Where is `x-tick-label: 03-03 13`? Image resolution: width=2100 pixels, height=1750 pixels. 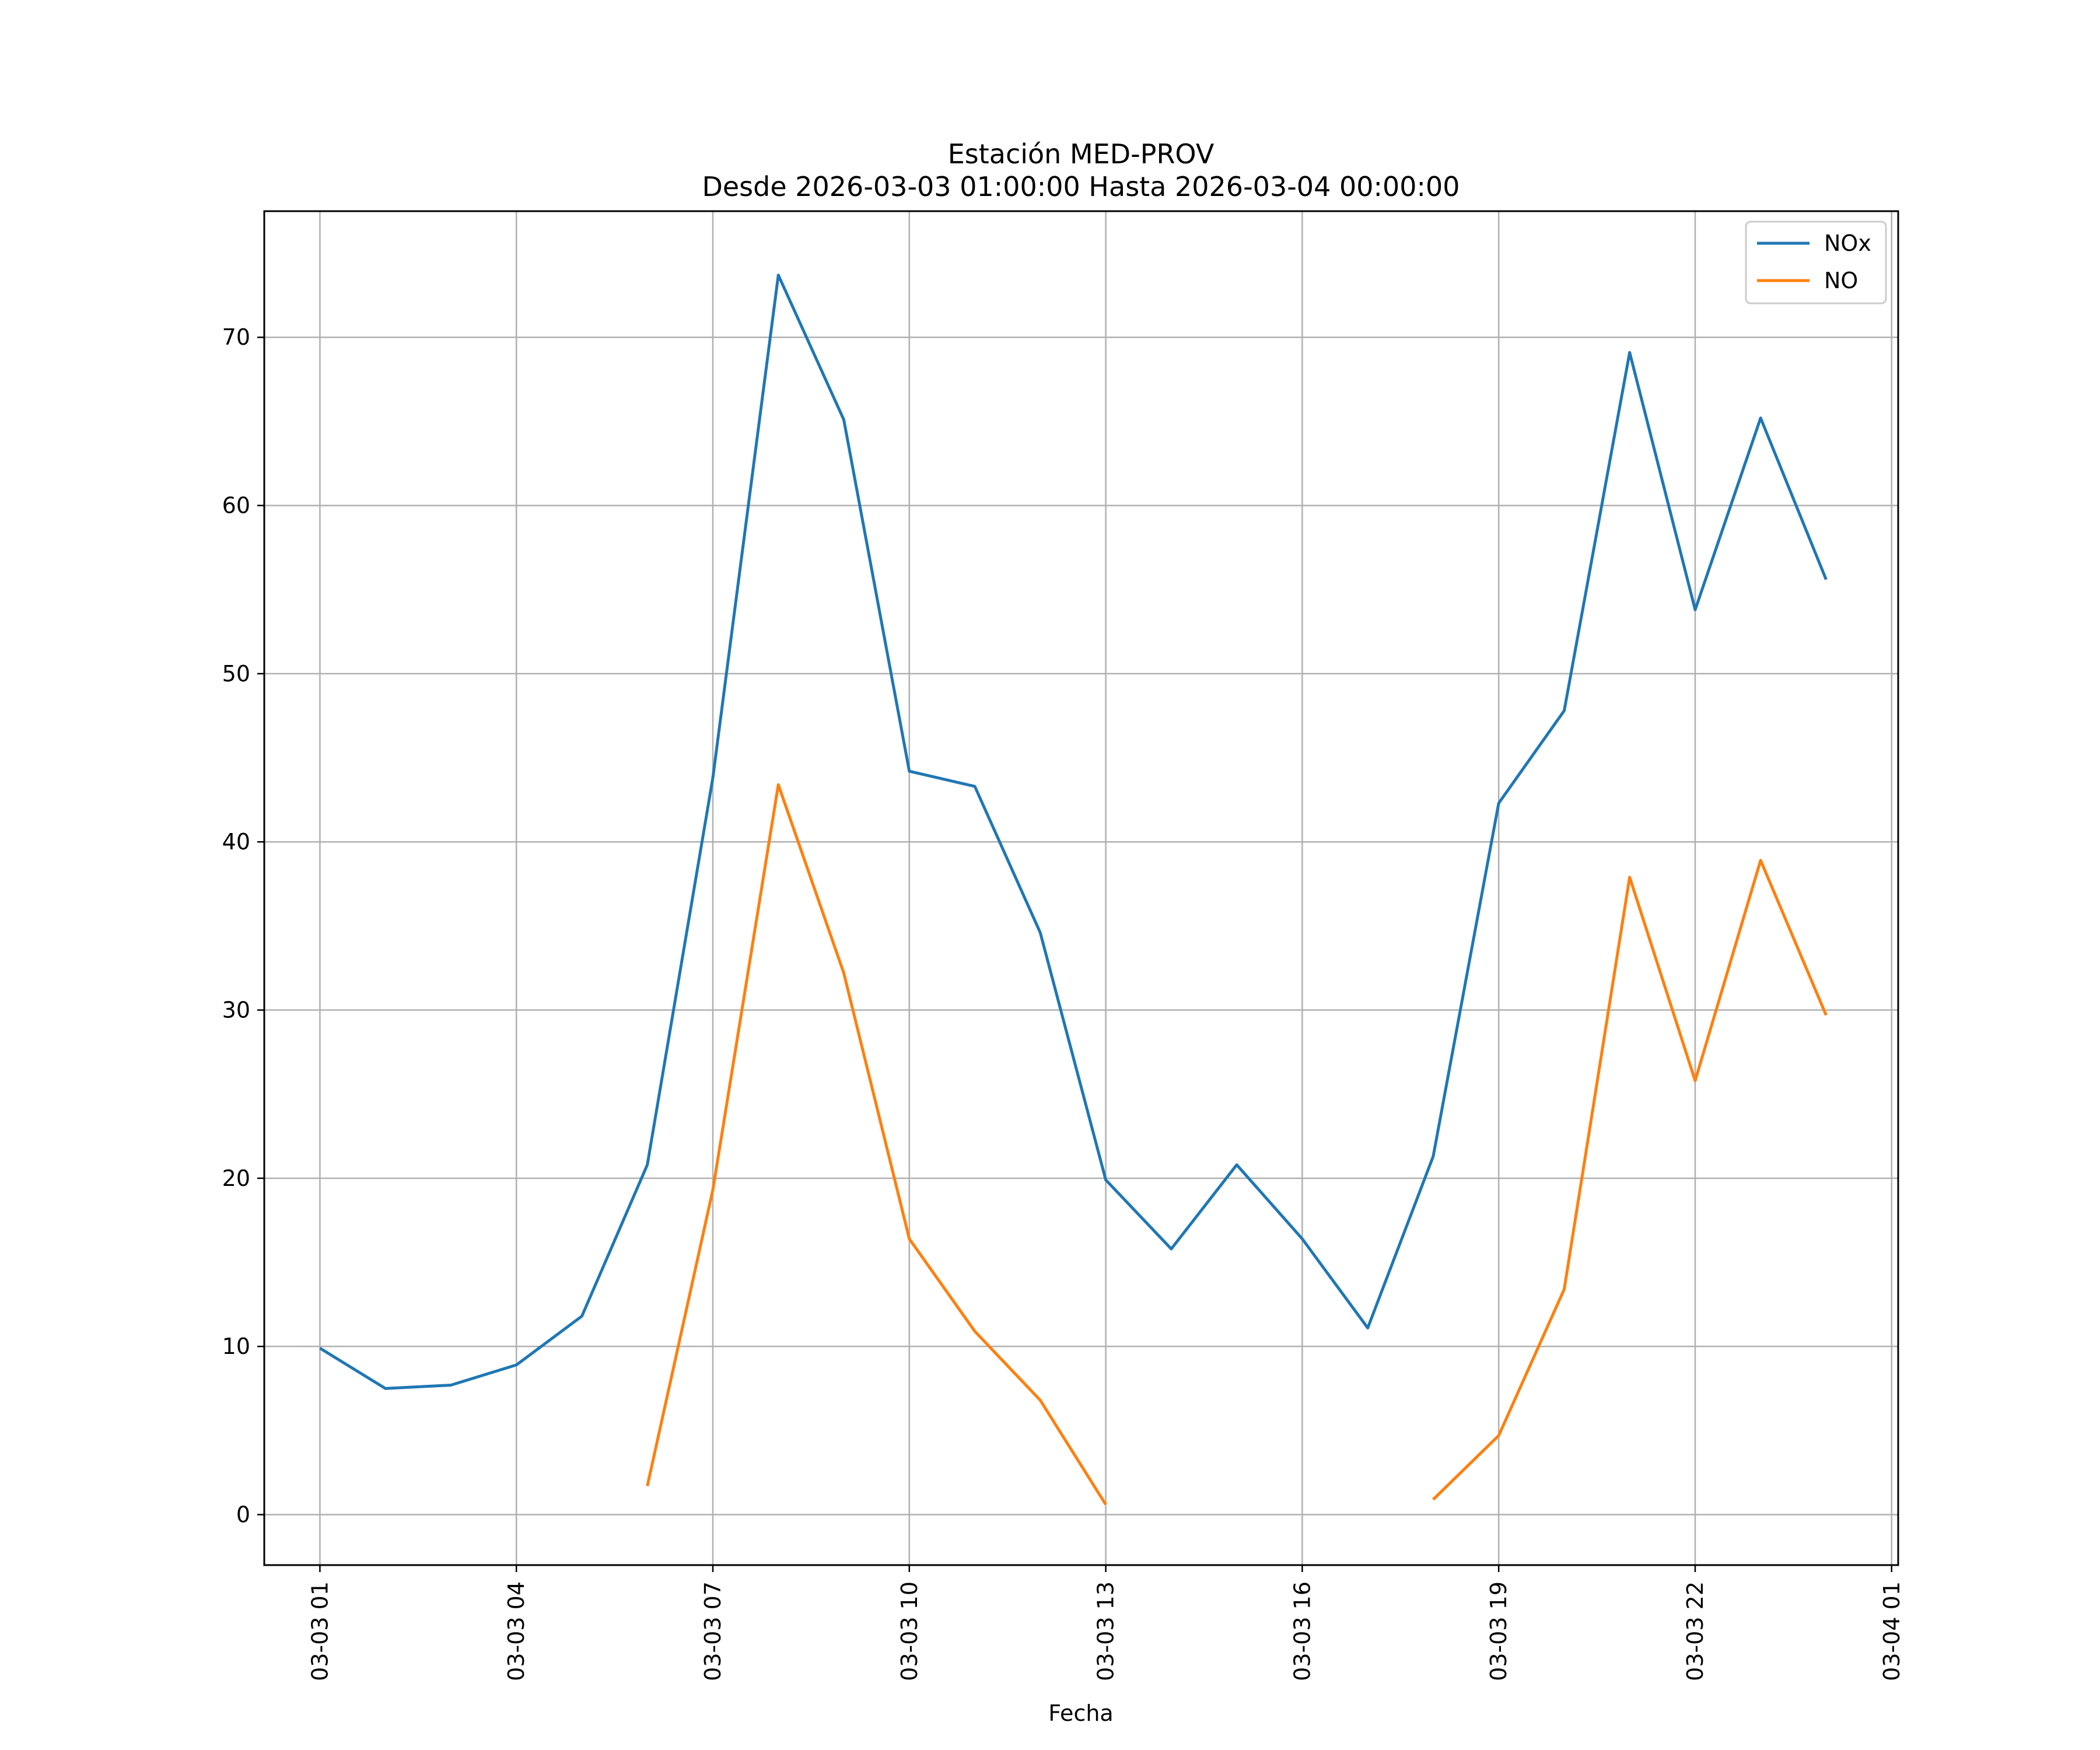 x-tick-label: 03-03 13 is located at coordinates (1106, 1631).